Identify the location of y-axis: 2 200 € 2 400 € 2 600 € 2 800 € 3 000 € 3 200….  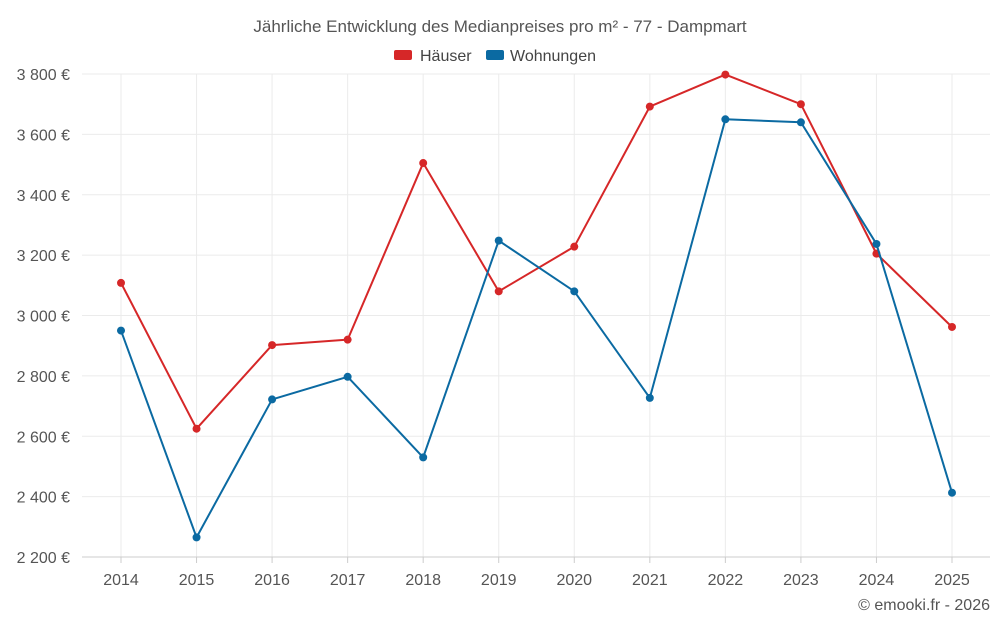
(43, 317).